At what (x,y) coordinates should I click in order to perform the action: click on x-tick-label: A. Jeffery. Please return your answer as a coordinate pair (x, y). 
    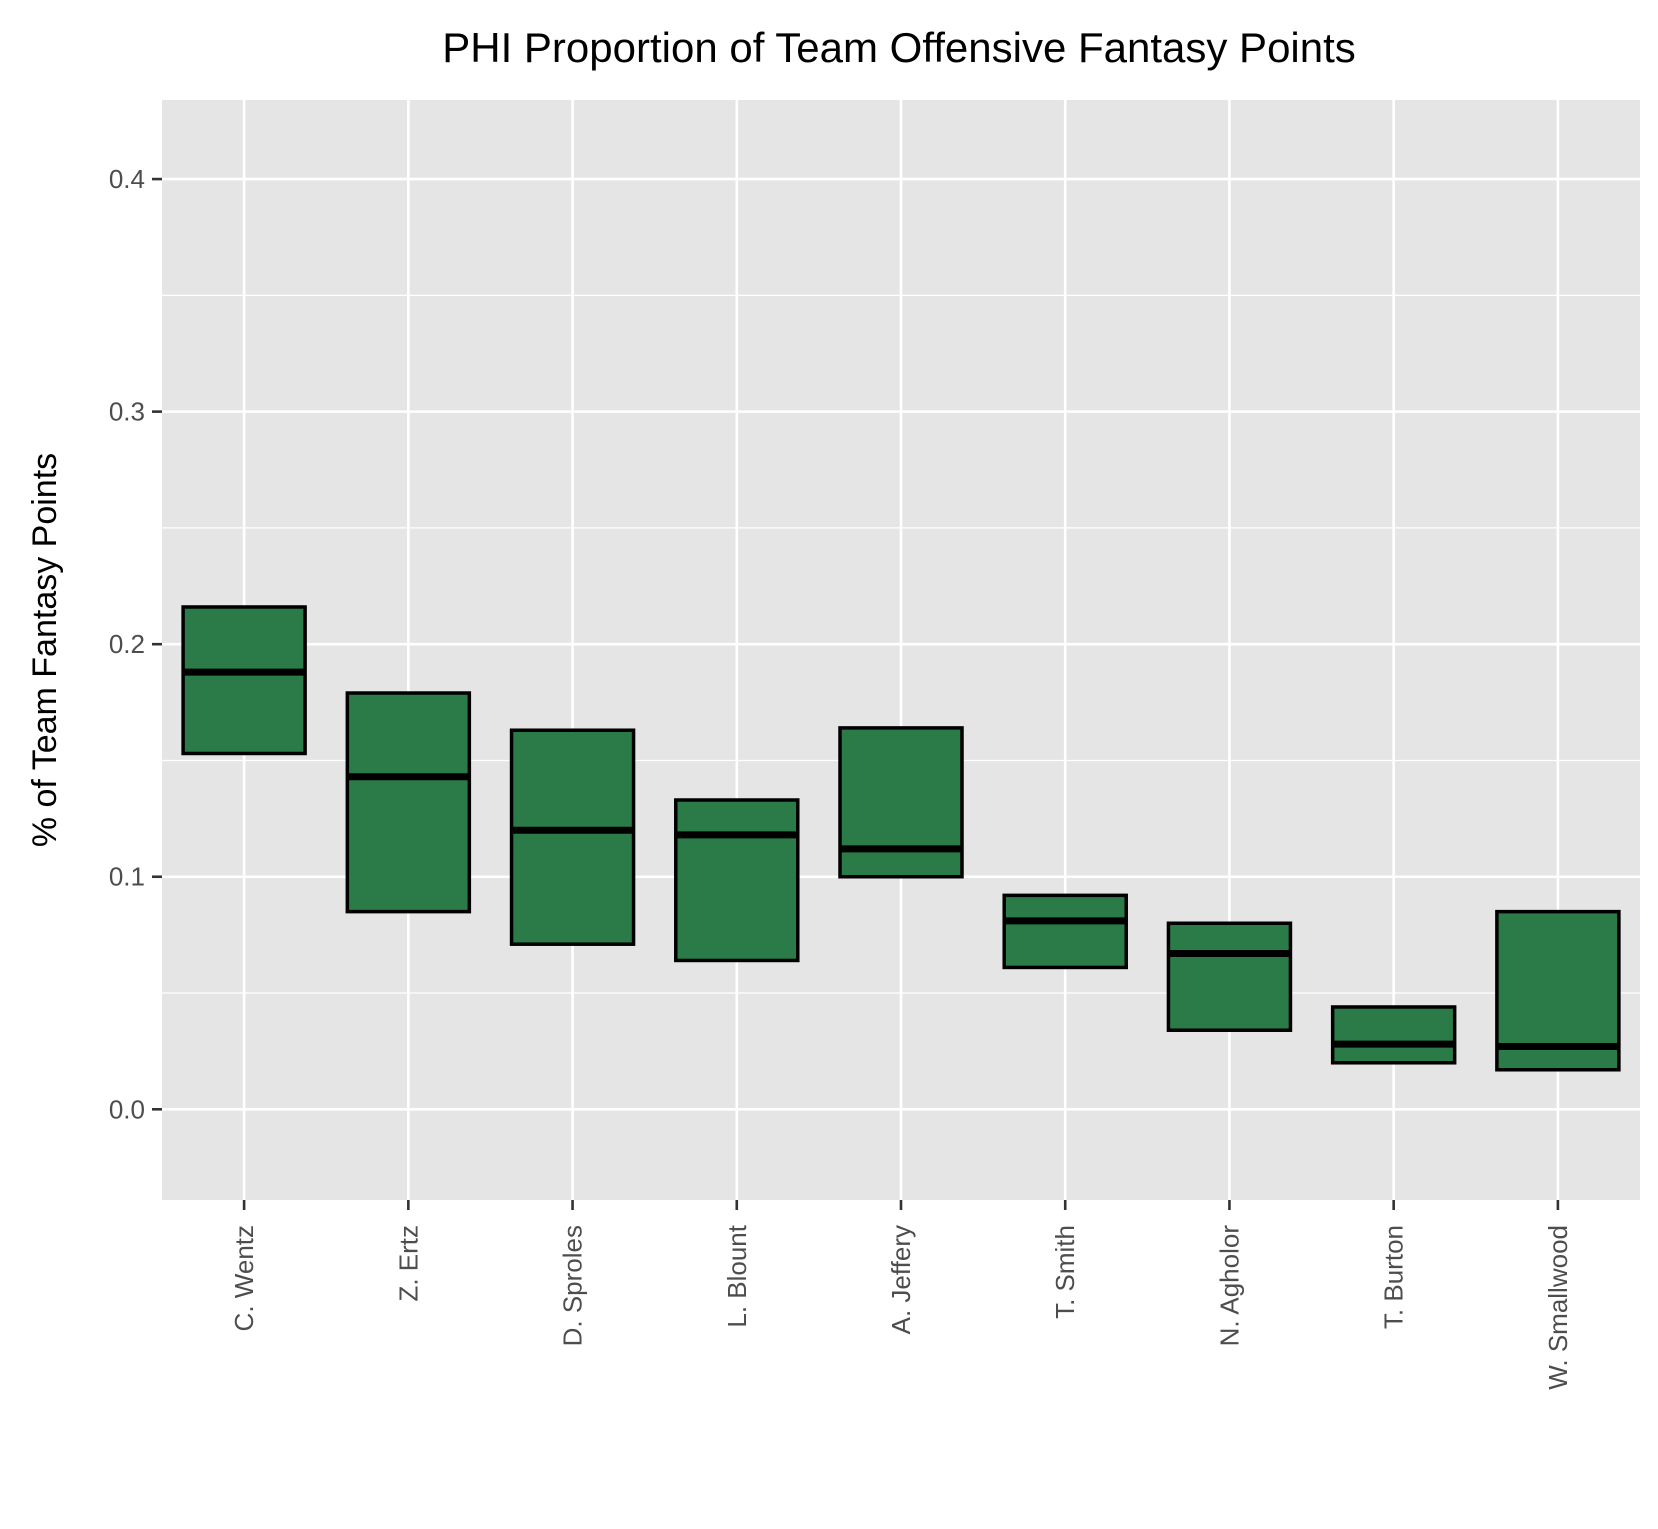
    Looking at the image, I should click on (901, 1279).